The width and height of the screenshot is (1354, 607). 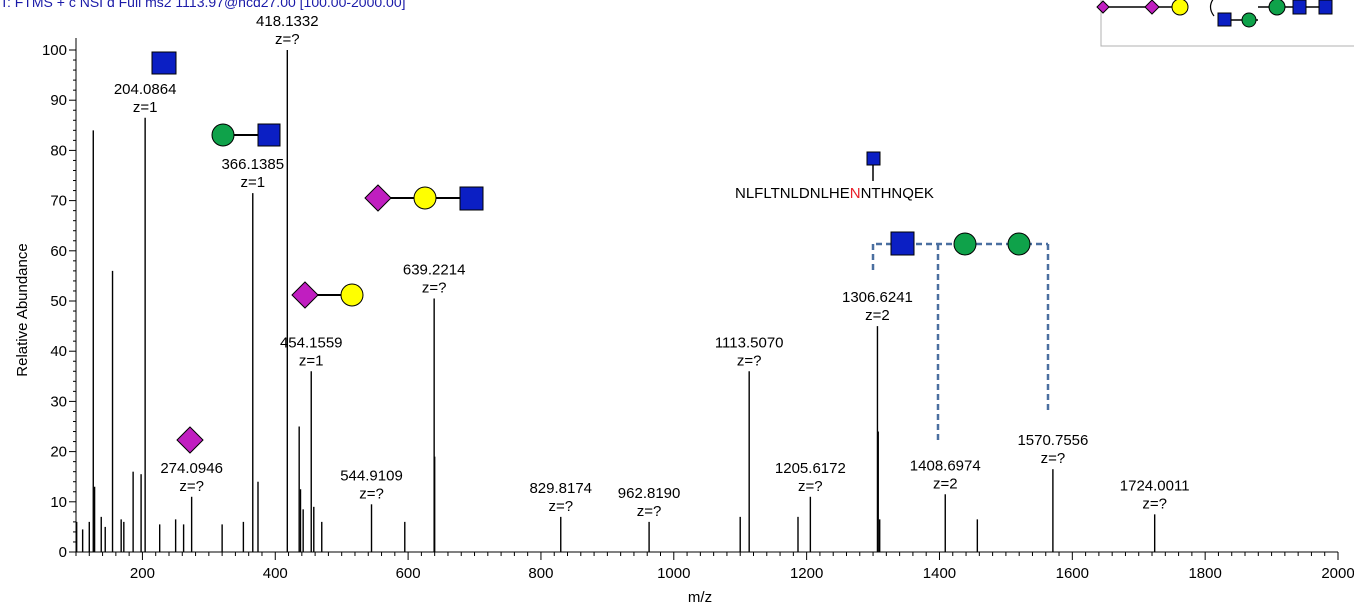 I want to click on y-tick-label: 70, so click(x=58, y=201).